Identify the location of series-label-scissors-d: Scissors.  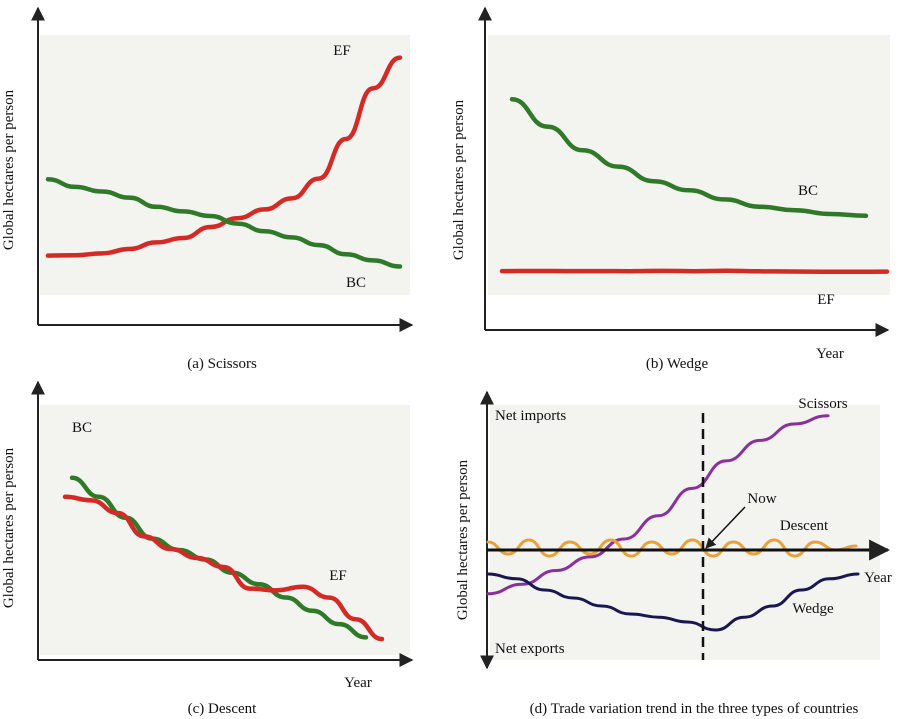
(822, 404).